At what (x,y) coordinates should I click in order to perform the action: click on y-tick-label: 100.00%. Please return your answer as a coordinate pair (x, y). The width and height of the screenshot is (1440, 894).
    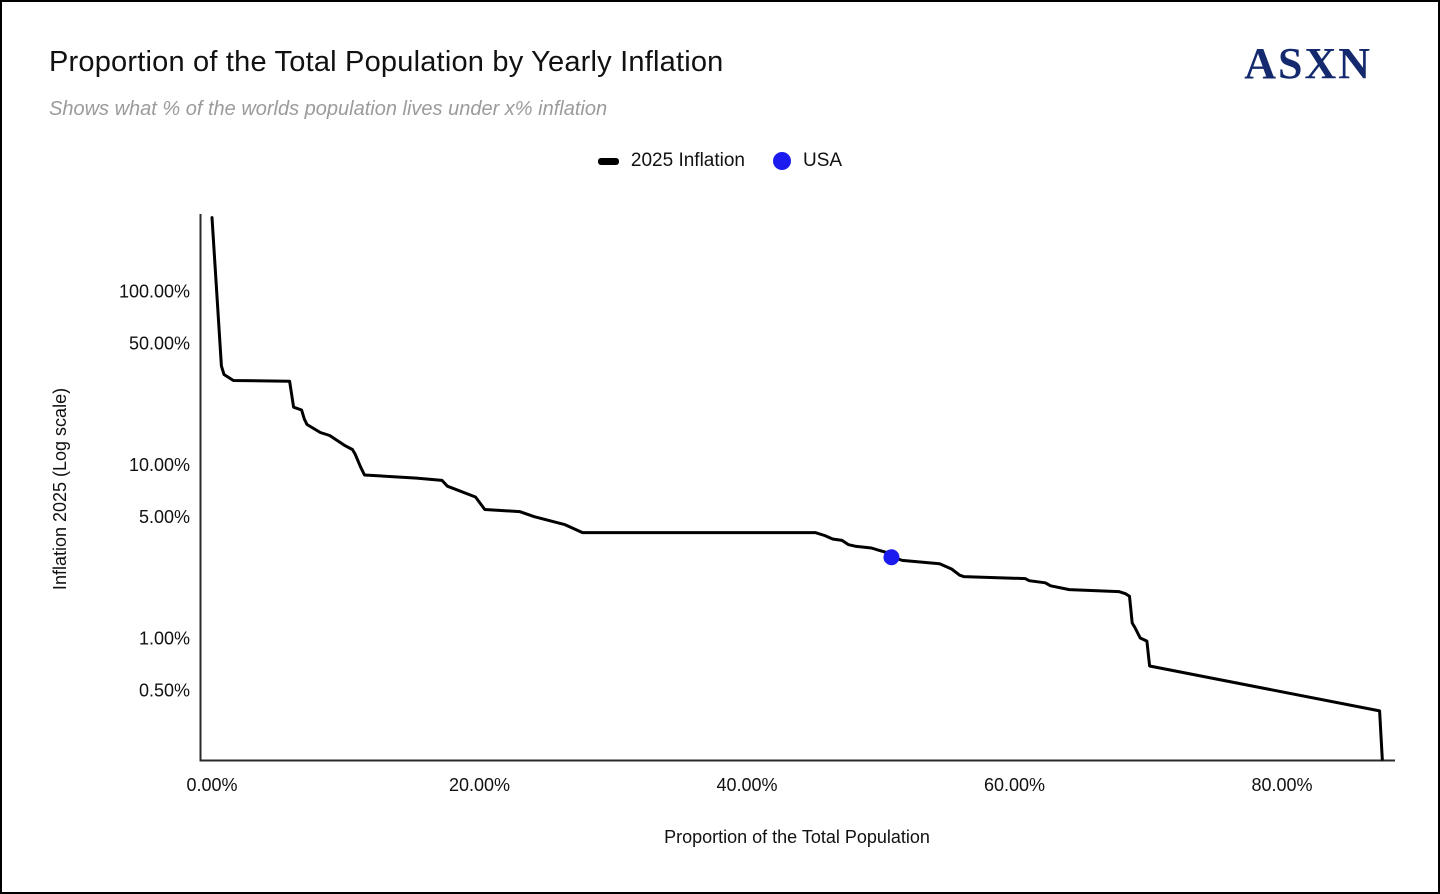
    Looking at the image, I should click on (154, 292).